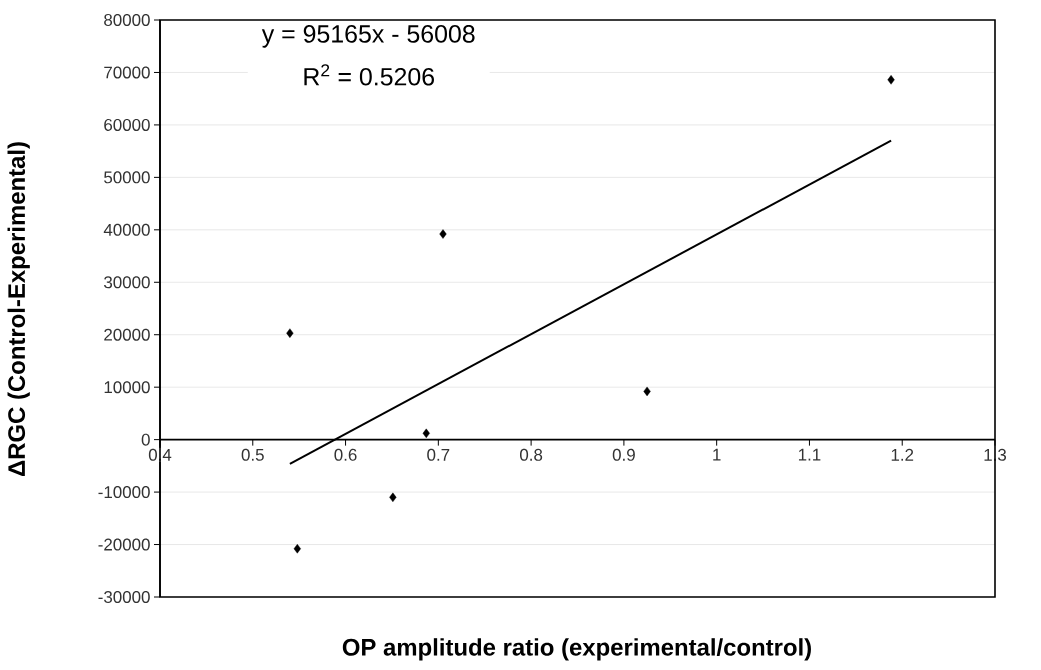  I want to click on x-axis-title: OP amplitude ratio (experimental/control), so click(576, 649).